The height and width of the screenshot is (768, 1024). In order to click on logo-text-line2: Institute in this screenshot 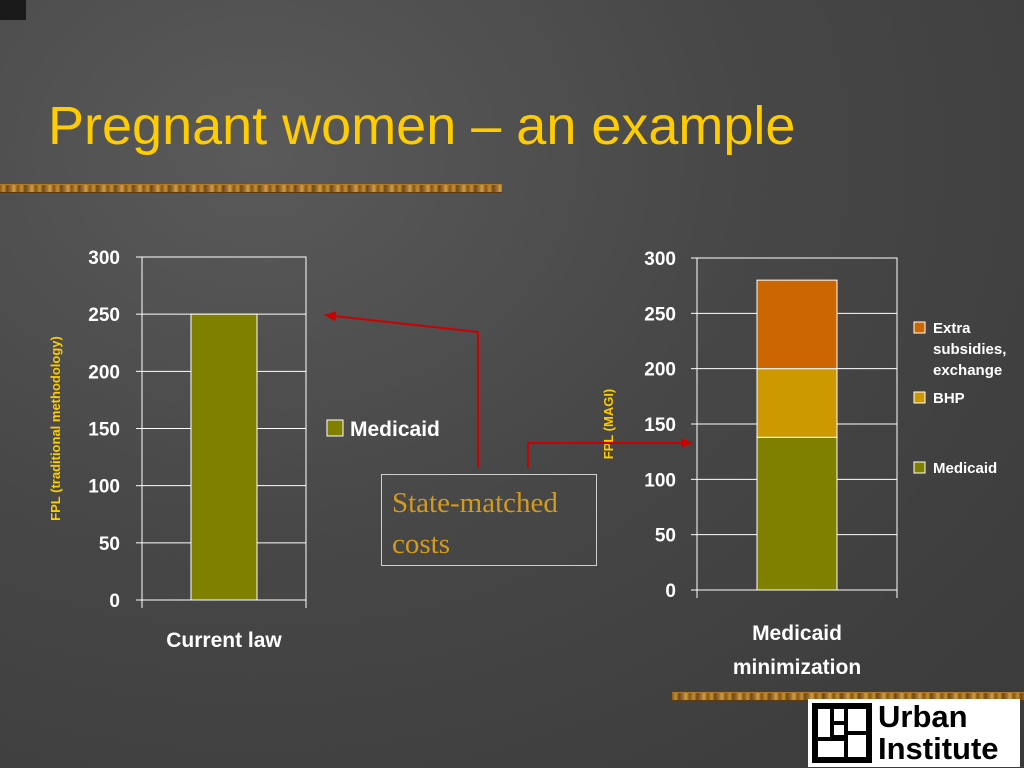, I will do `click(938, 748)`.